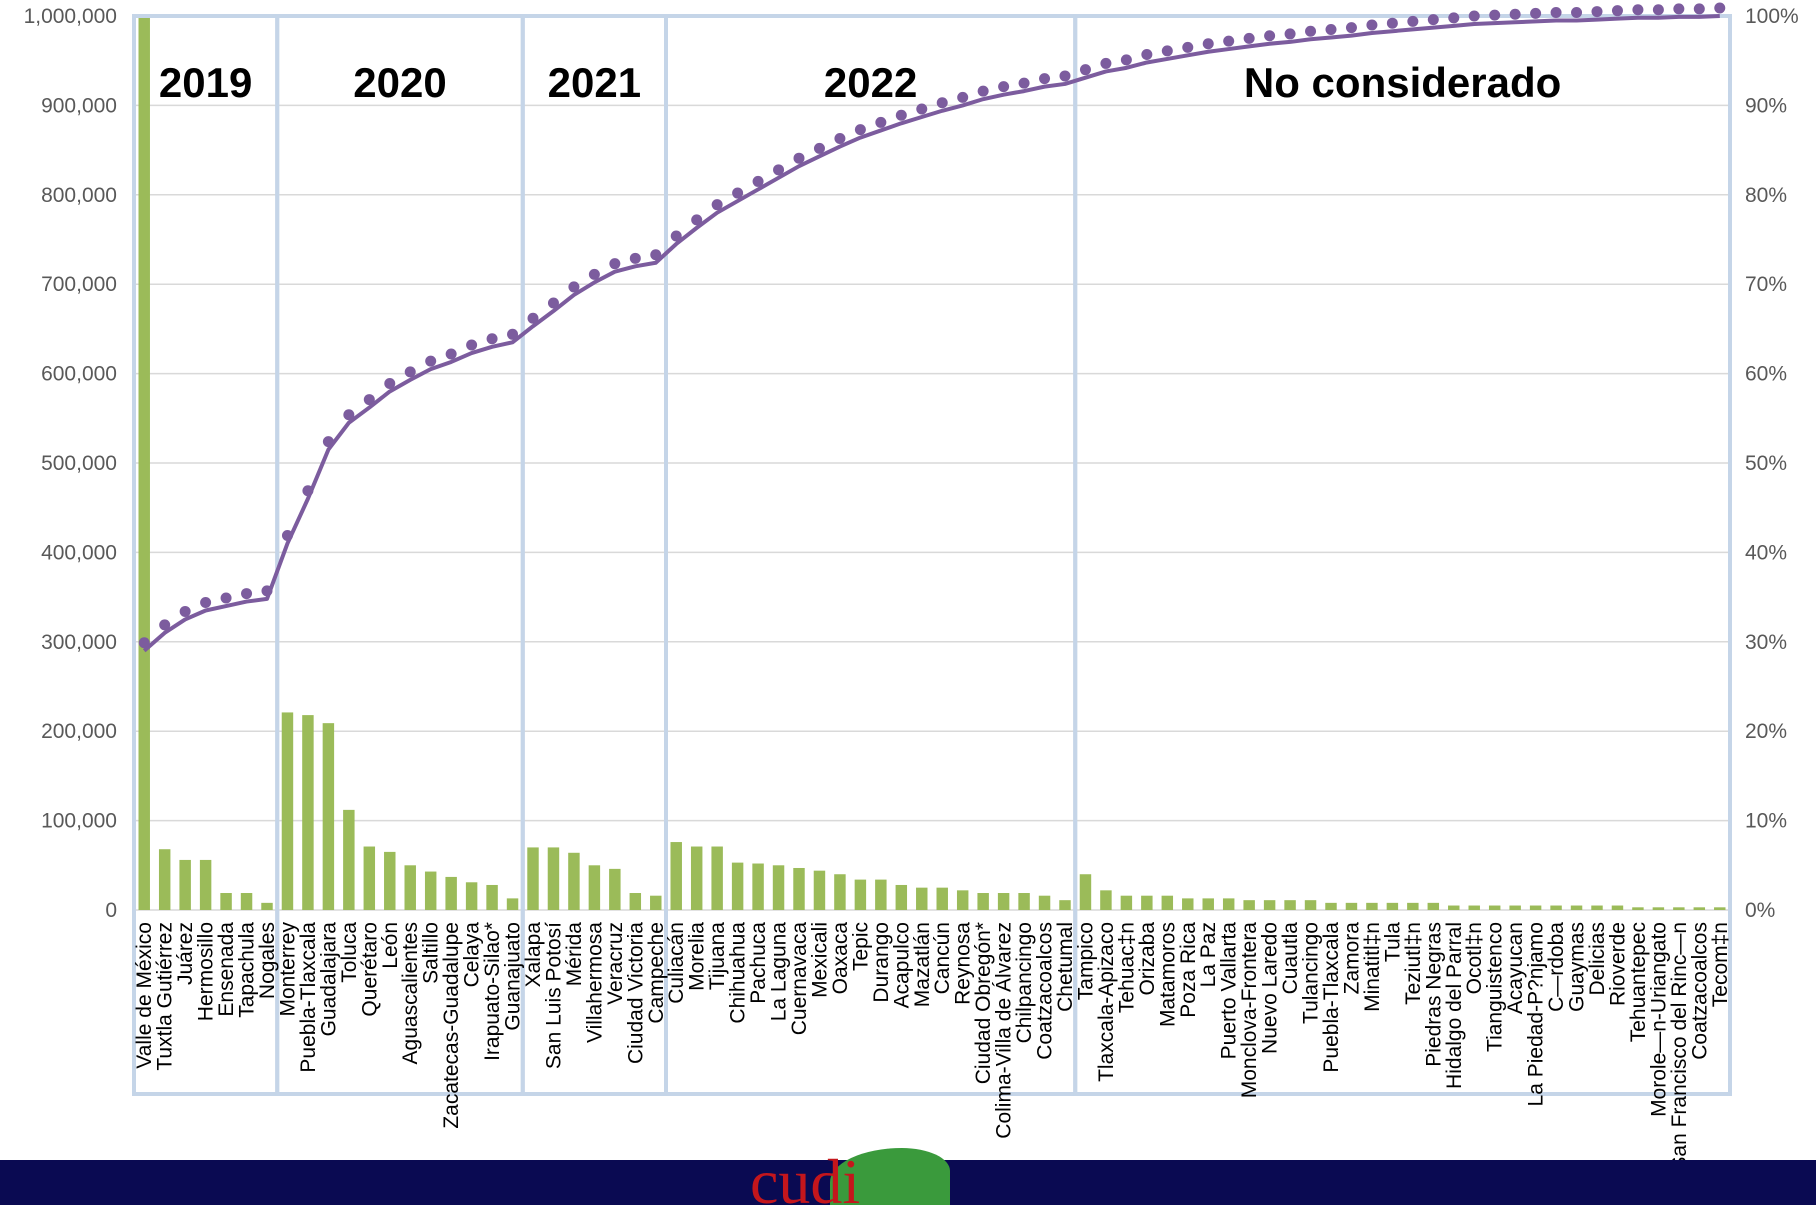 This screenshot has width=1816, height=1217. Describe the element at coordinates (574, 954) in the screenshot. I see `category-label: Mérida` at that location.